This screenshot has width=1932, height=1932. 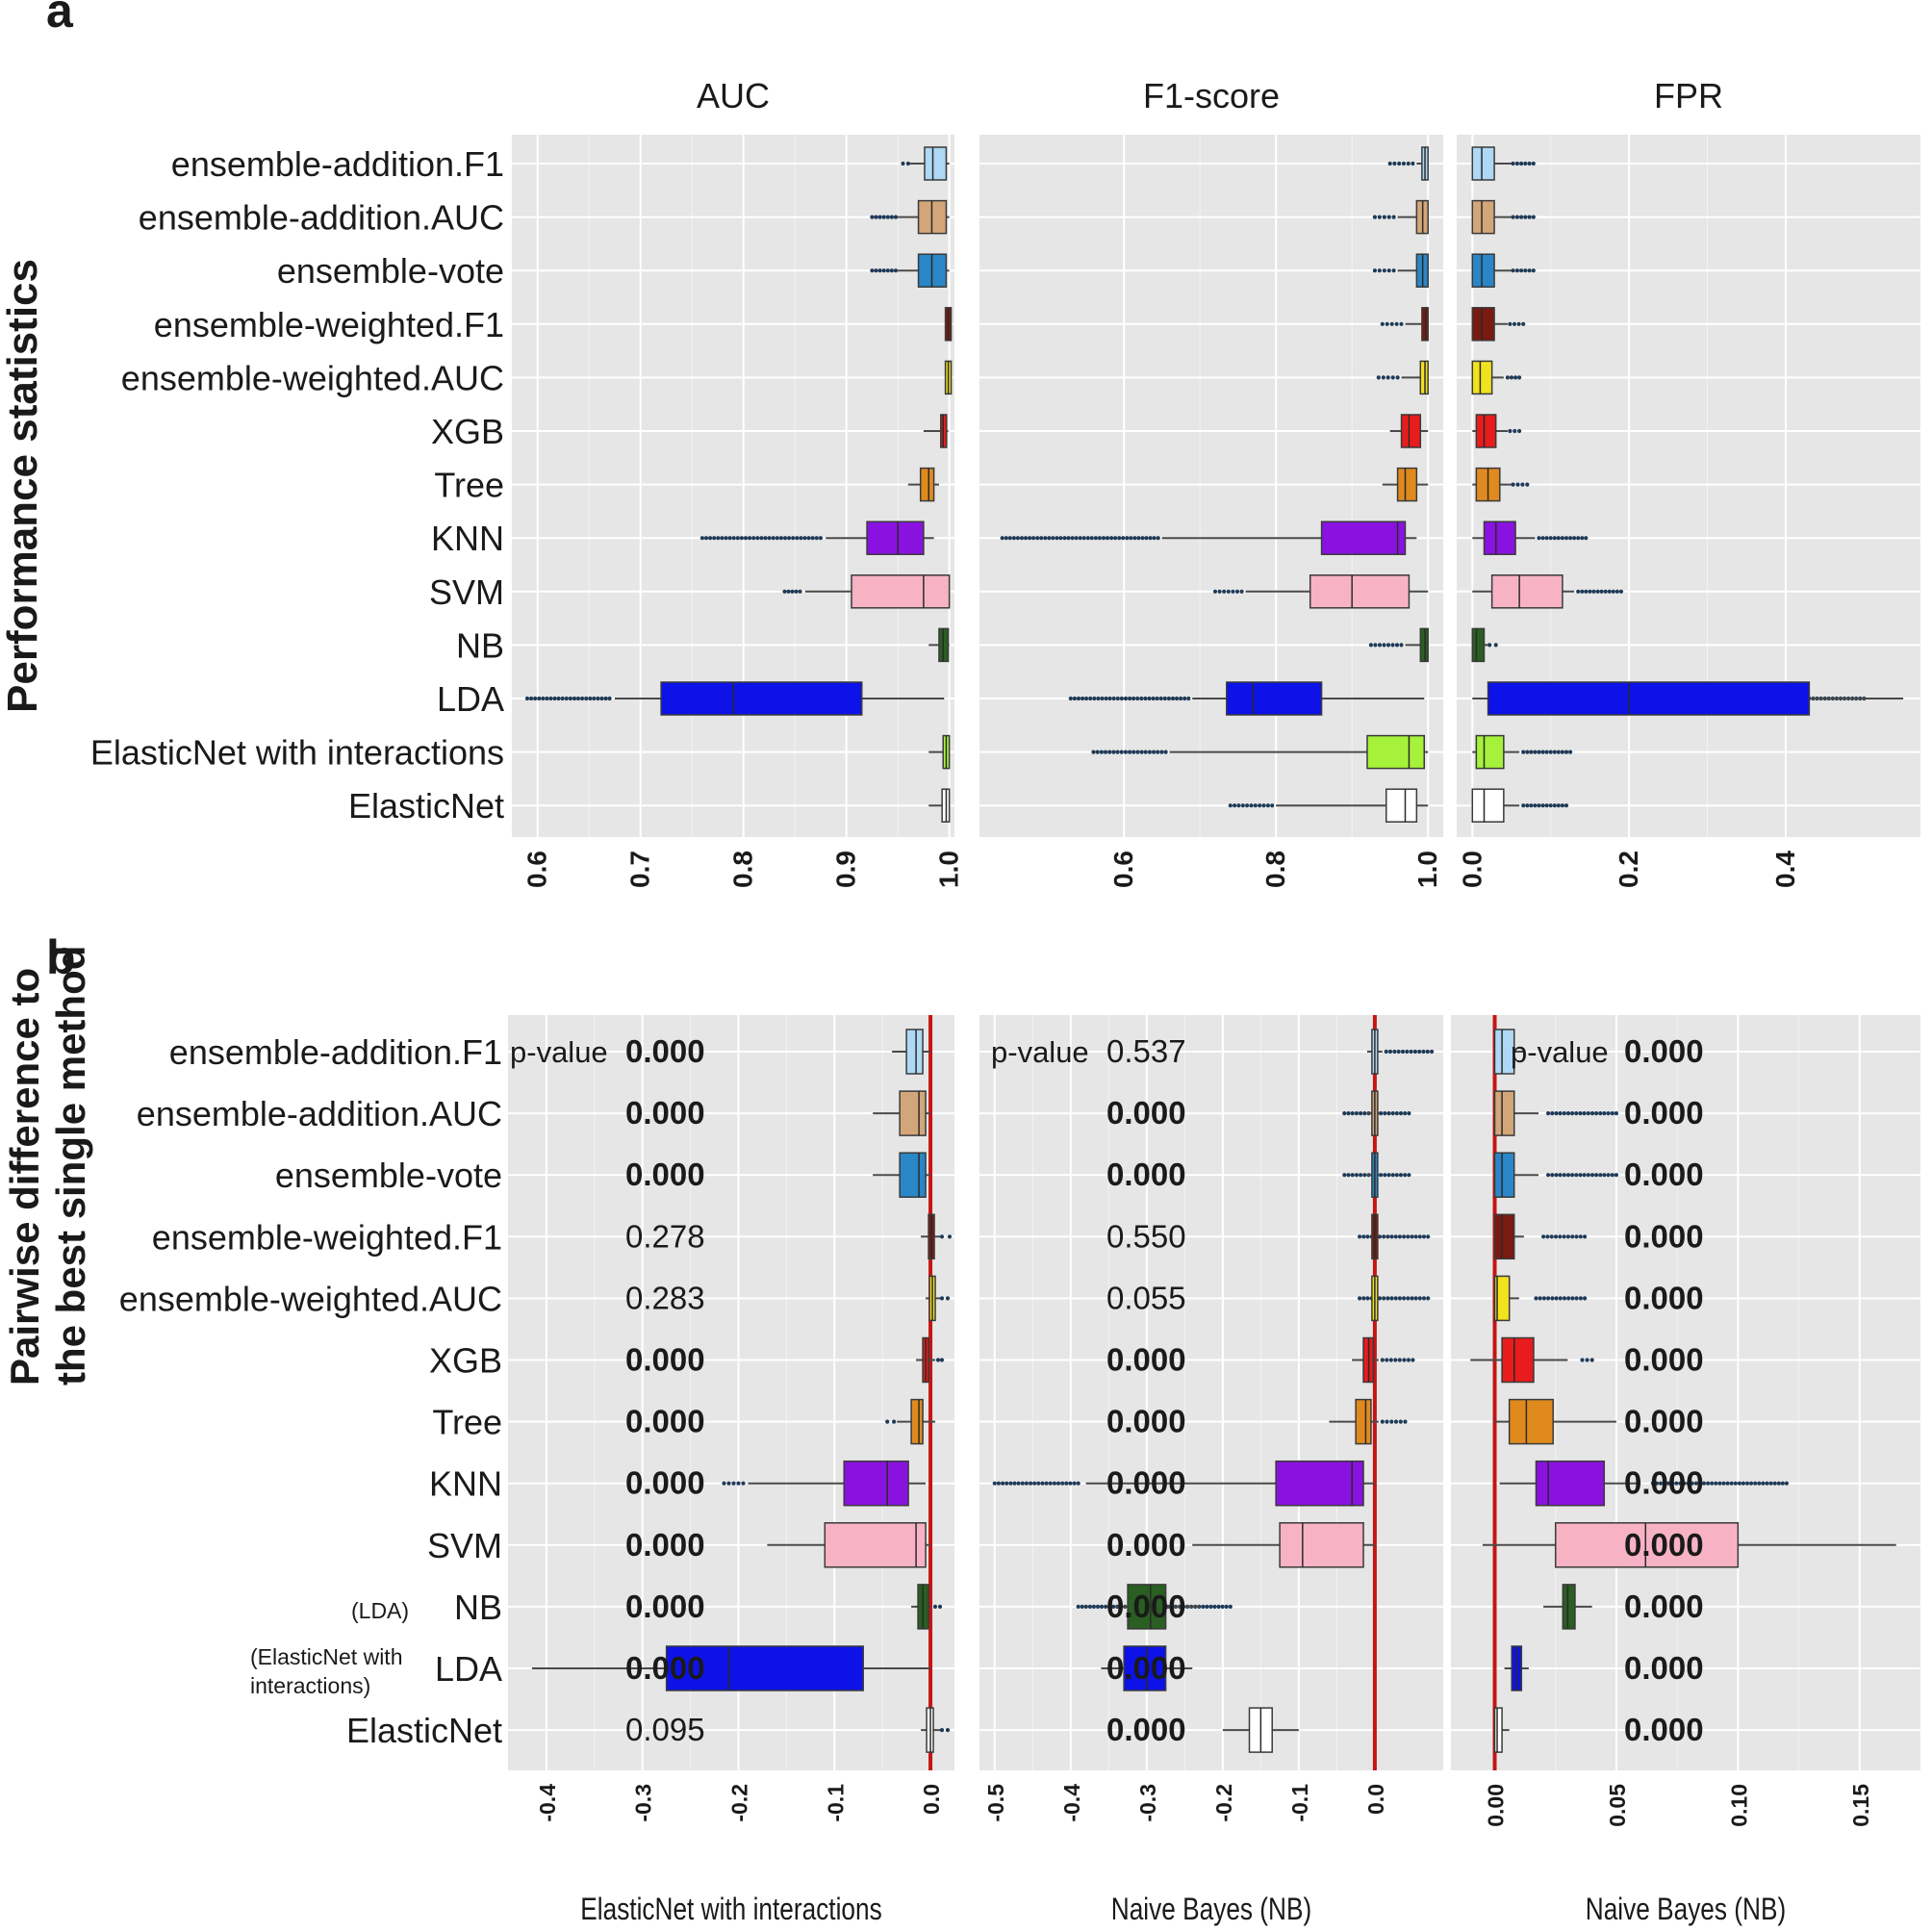 I want to click on outliers-svm, so click(x=1228, y=591).